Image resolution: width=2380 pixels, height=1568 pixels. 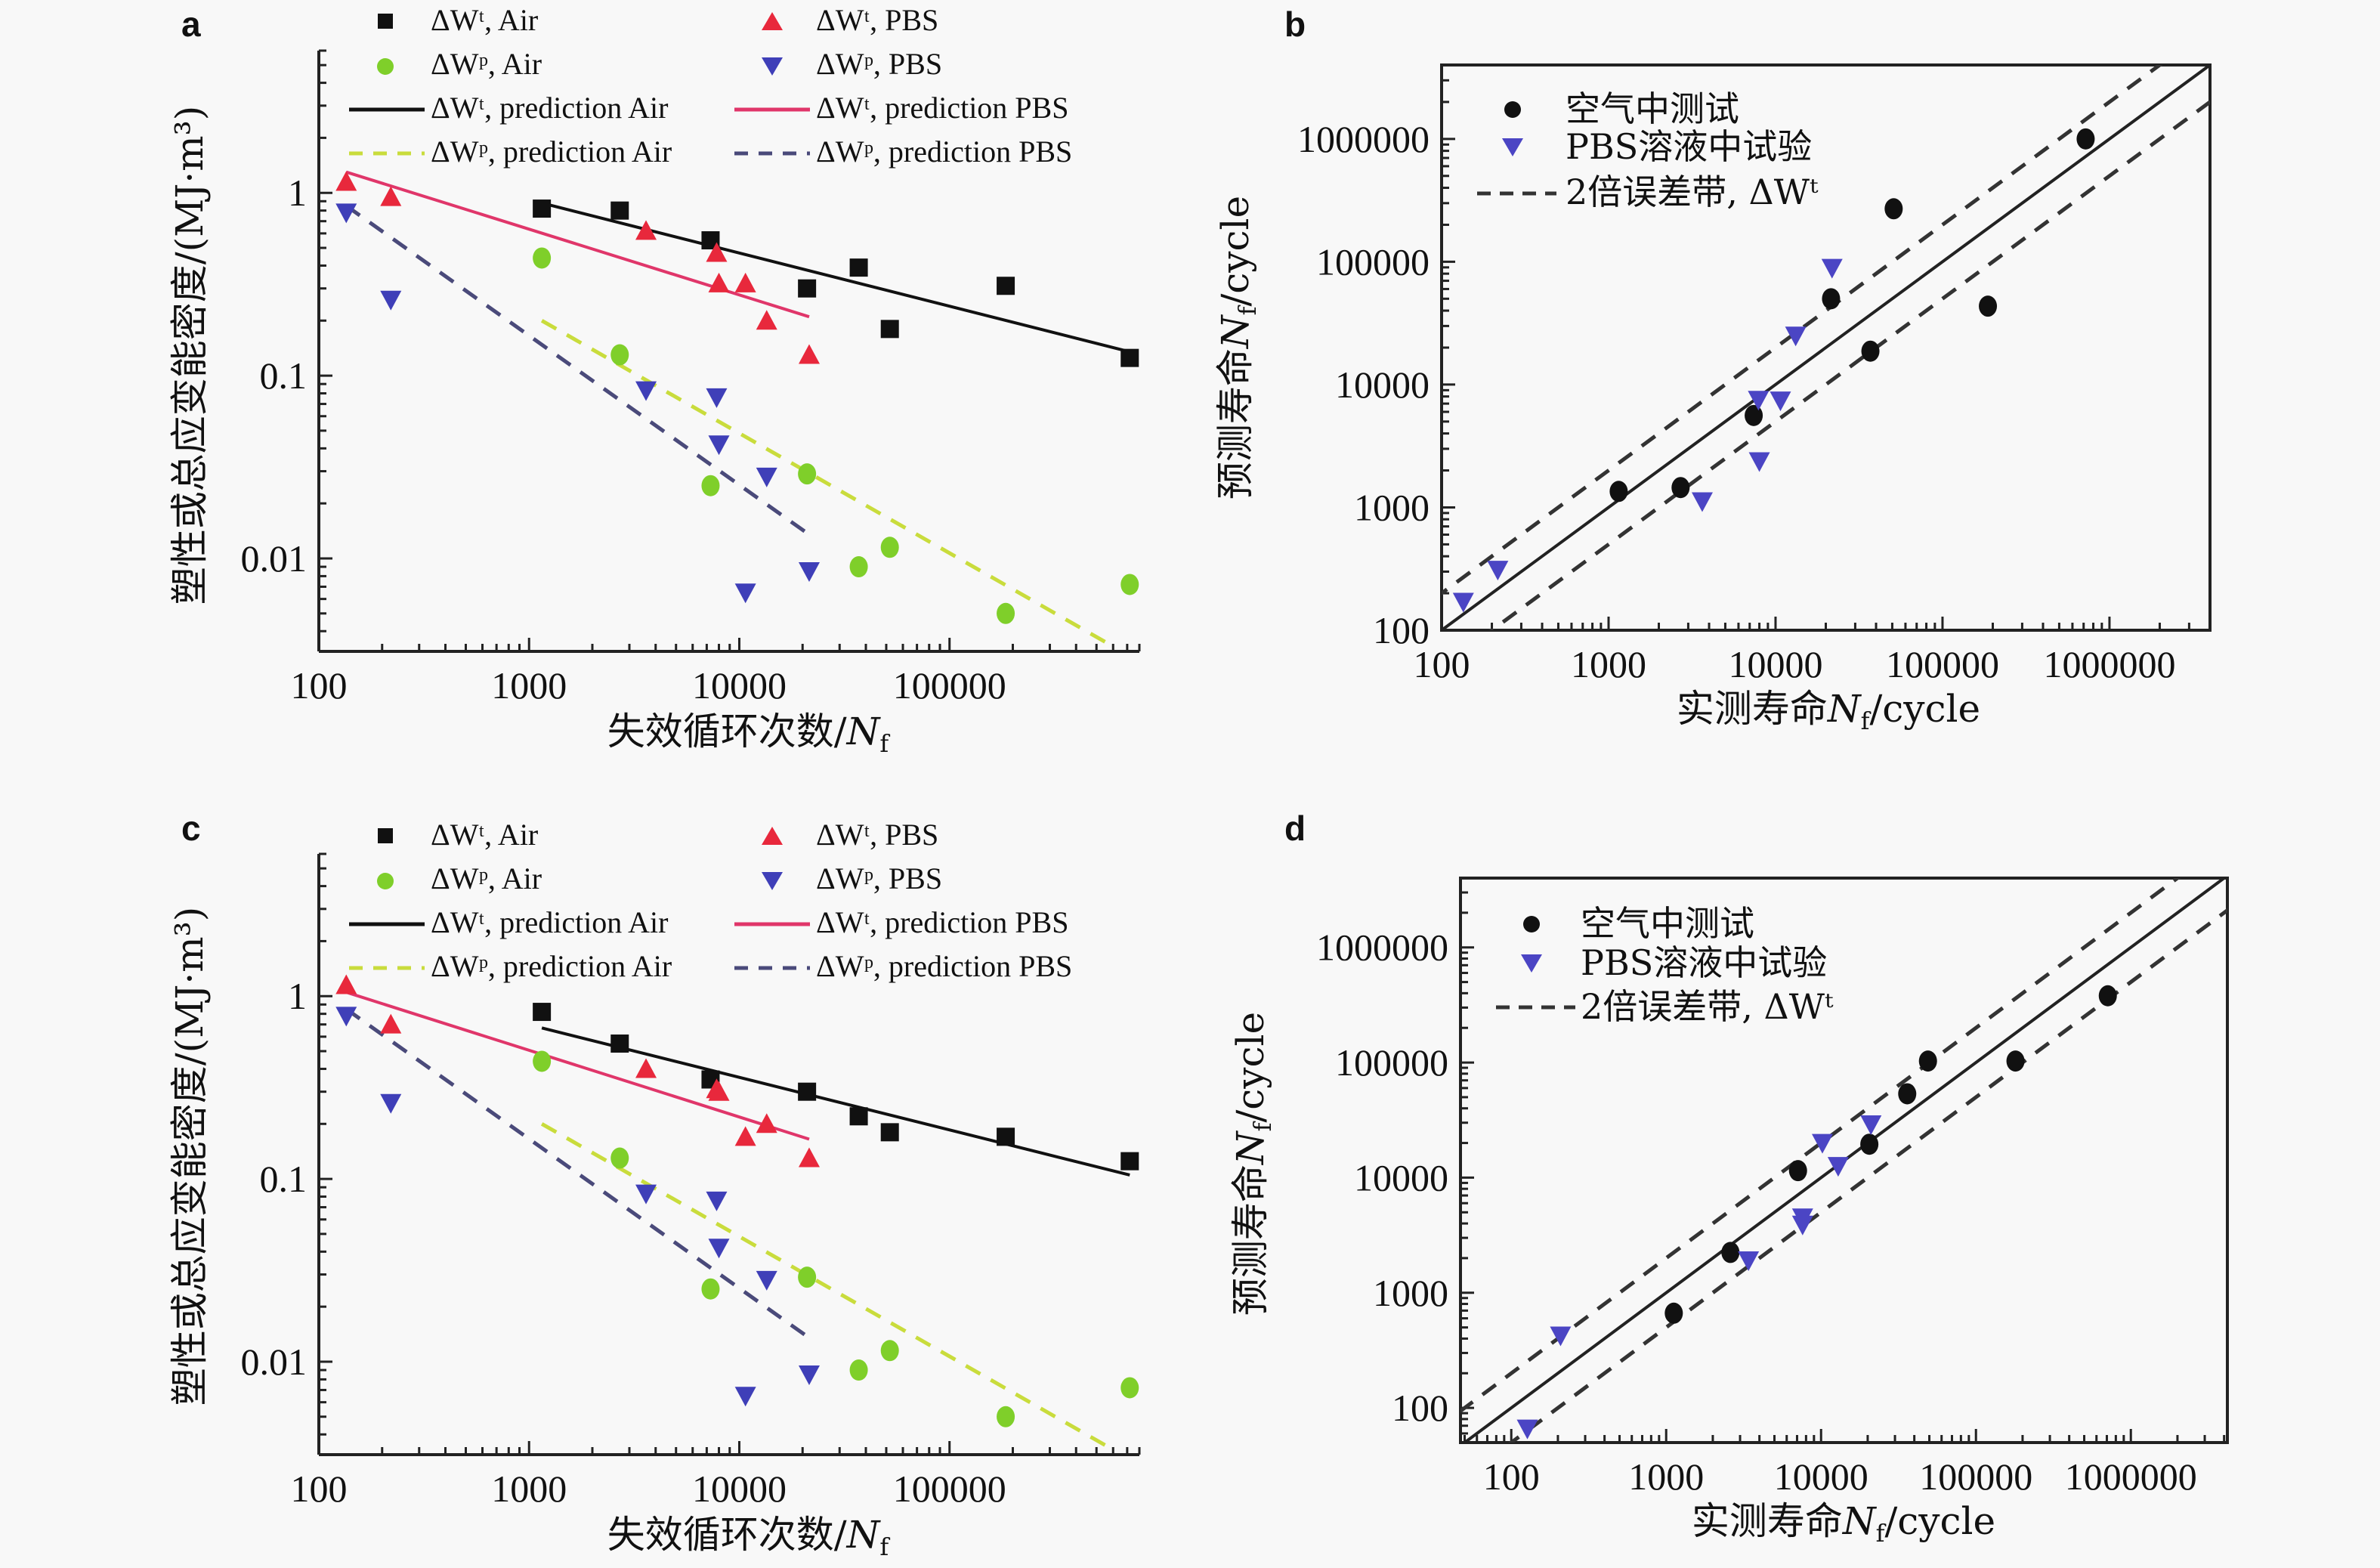 What do you see at coordinates (1410, 1293) in the screenshot?
I see `y-tick-label: 1000` at bounding box center [1410, 1293].